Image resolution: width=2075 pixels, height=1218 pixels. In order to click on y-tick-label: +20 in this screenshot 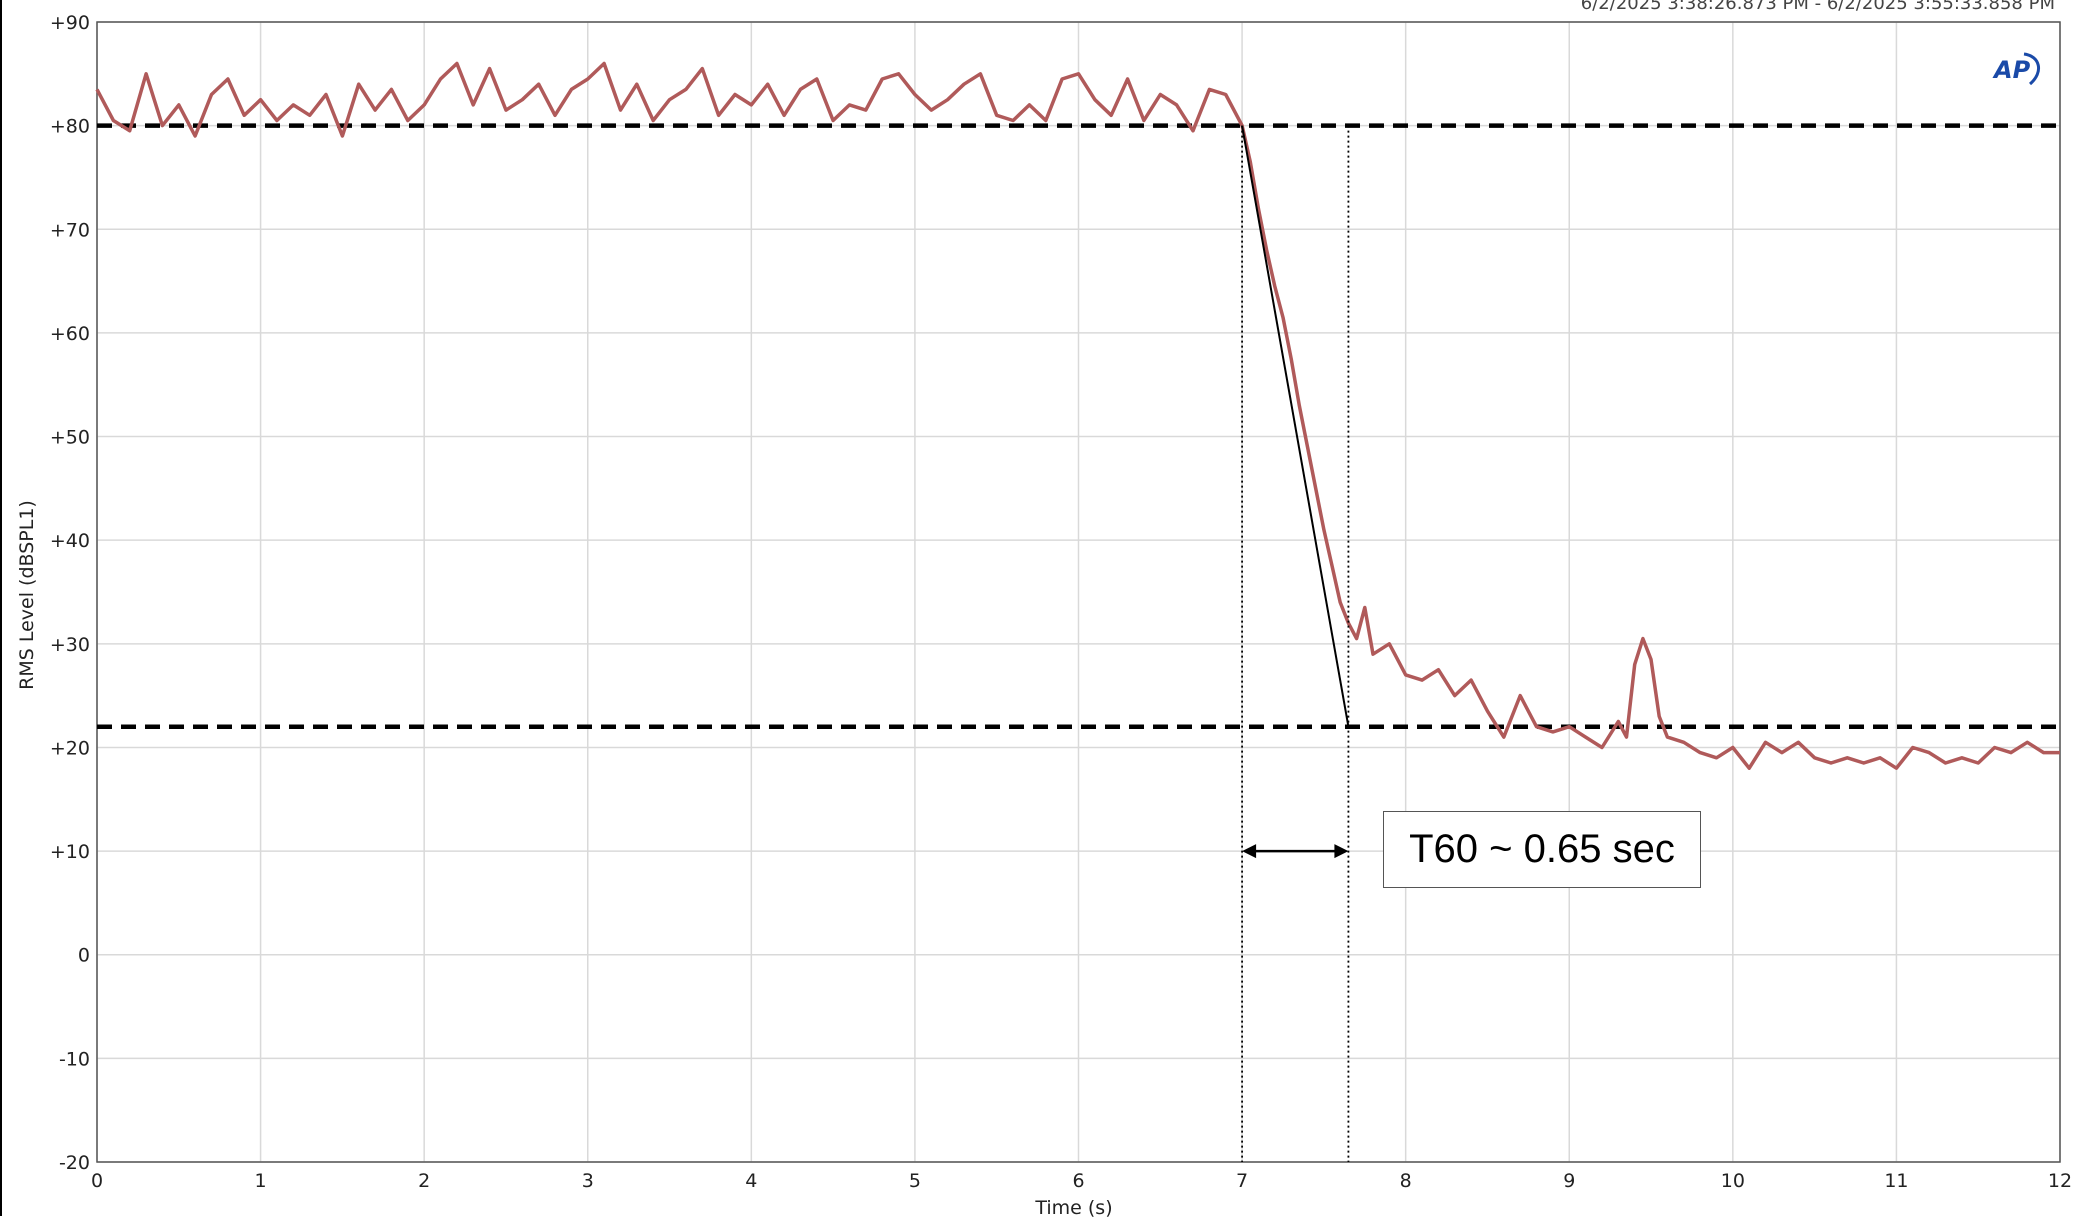, I will do `click(70, 748)`.